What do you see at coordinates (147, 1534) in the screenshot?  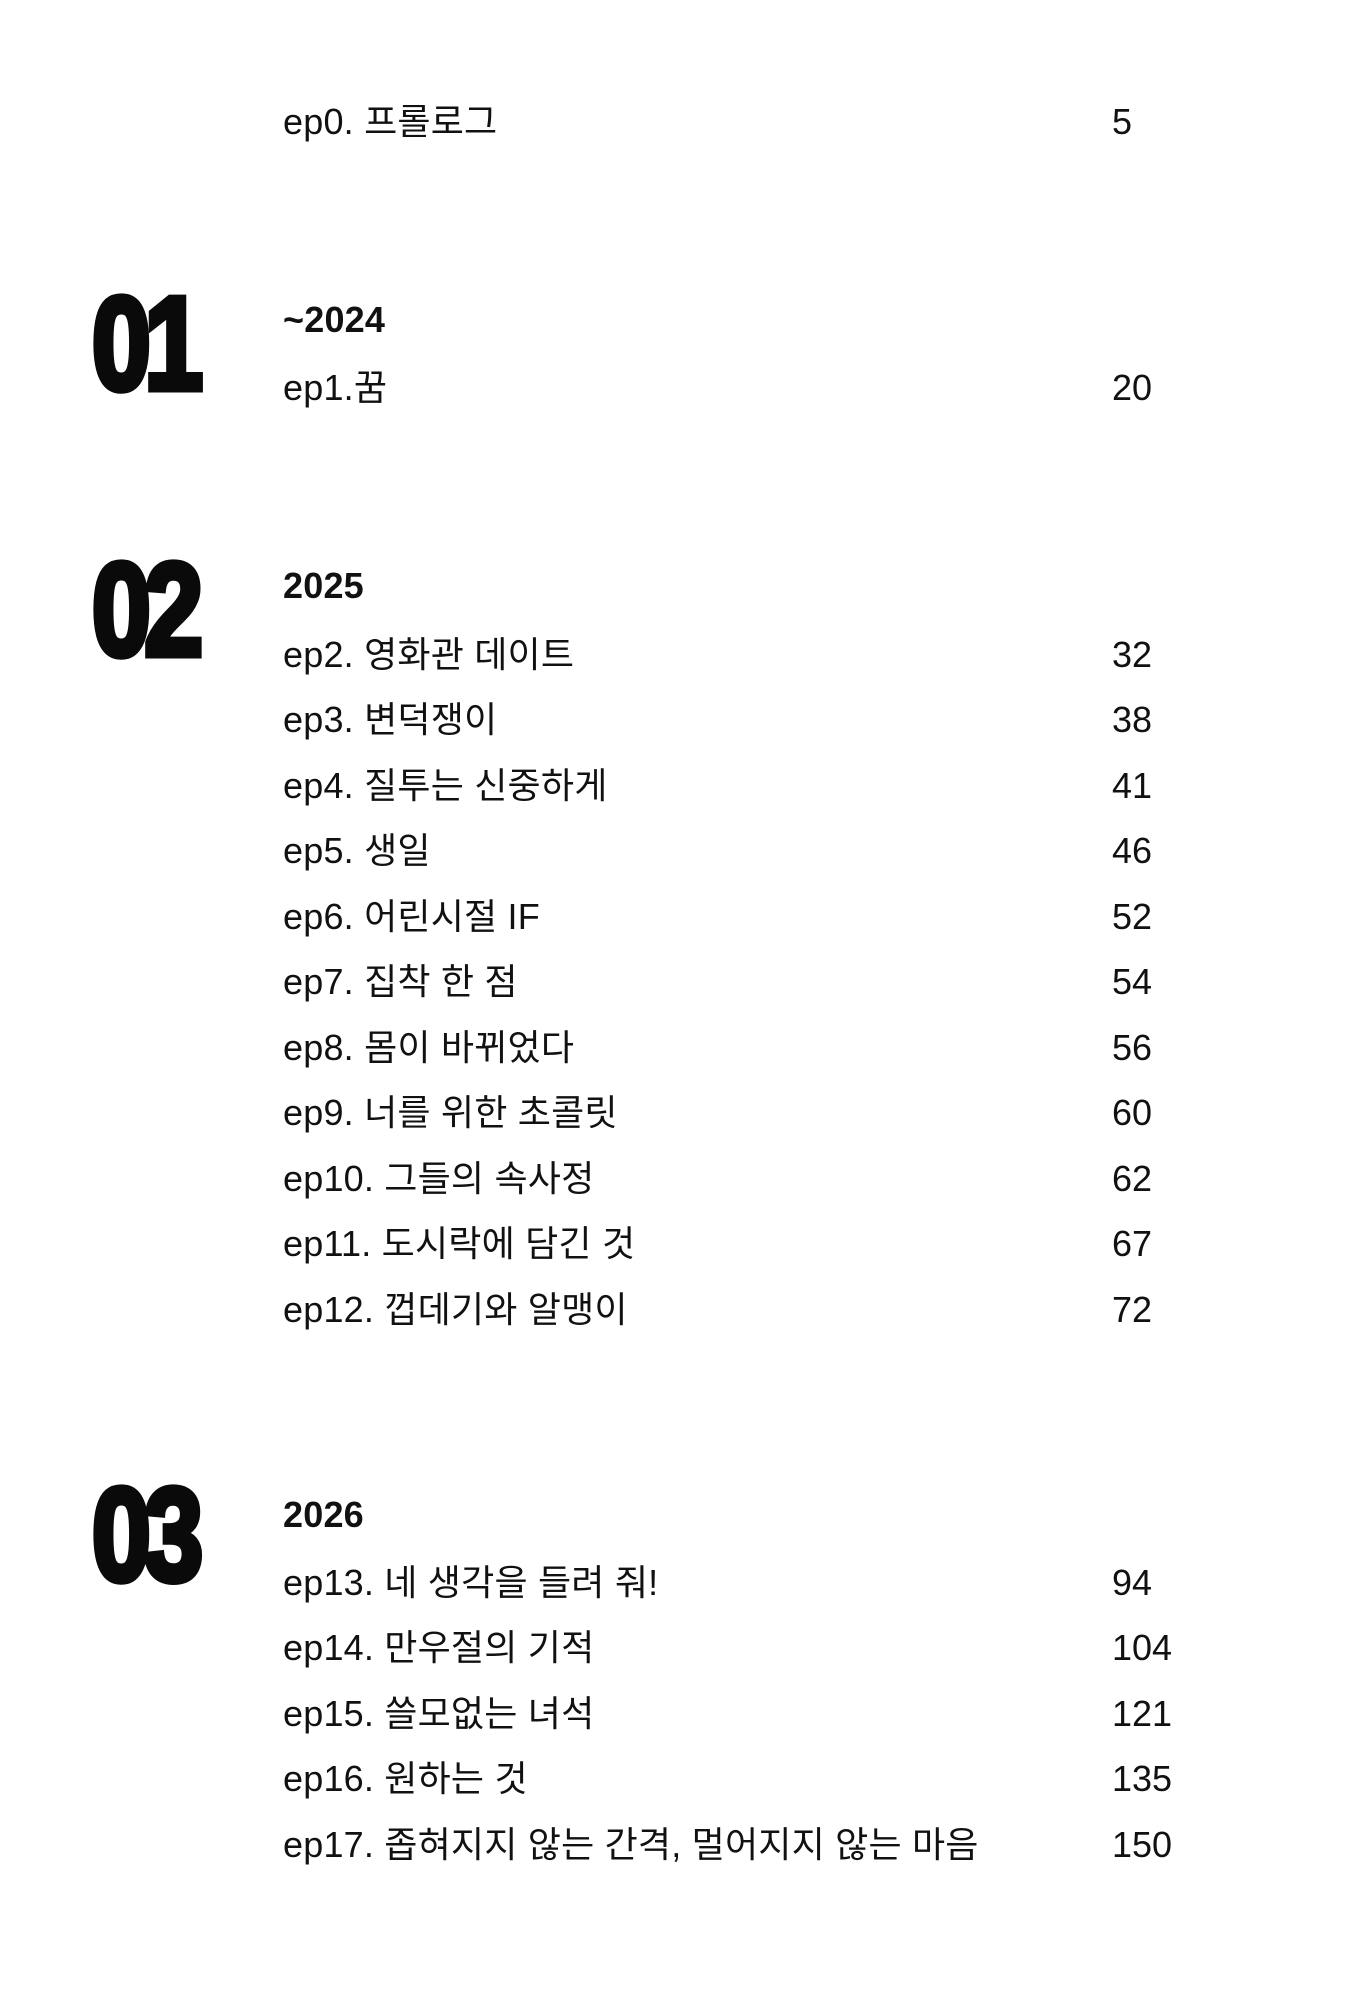 I see `section-number-03: 03` at bounding box center [147, 1534].